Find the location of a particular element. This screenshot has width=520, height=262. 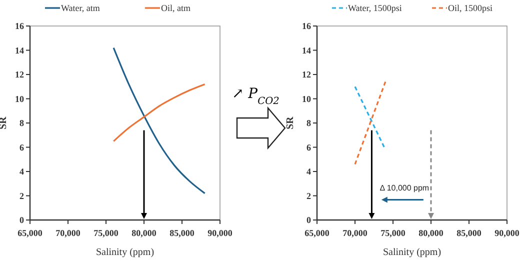

legend-label: Oil, atm is located at coordinates (175, 8).